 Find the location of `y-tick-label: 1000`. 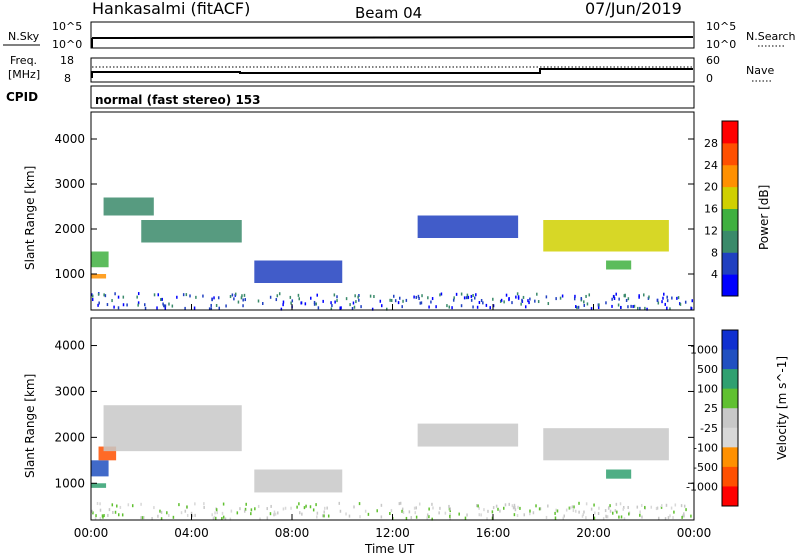

y-tick-label: 1000 is located at coordinates (69, 274).